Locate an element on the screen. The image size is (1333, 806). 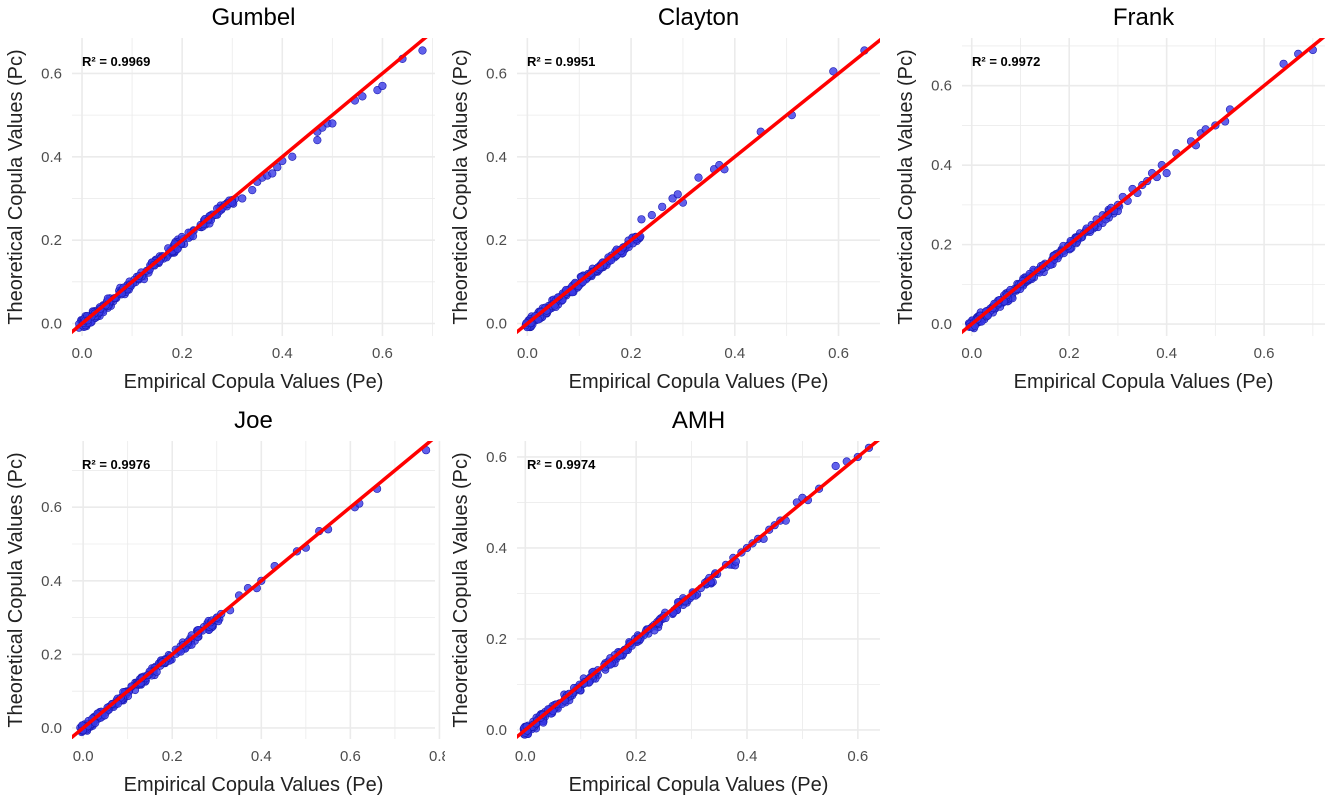
r-squared-annotation: R² = 0.9951 is located at coordinates (561, 61).